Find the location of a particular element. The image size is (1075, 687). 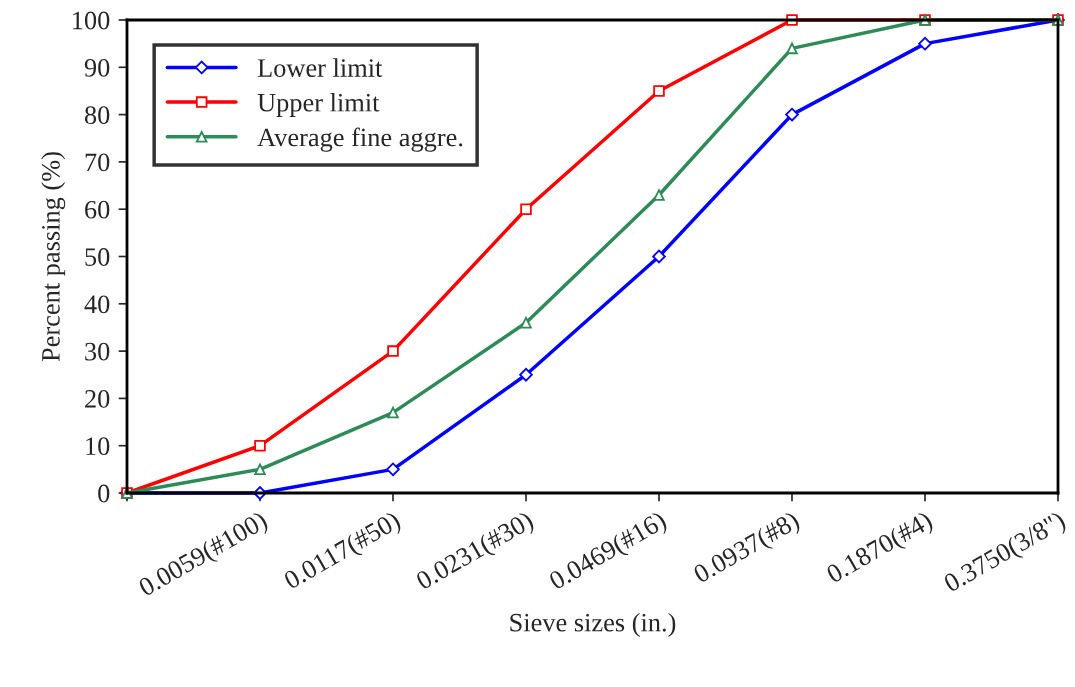

y-tick-label: 90 is located at coordinates (97, 67).